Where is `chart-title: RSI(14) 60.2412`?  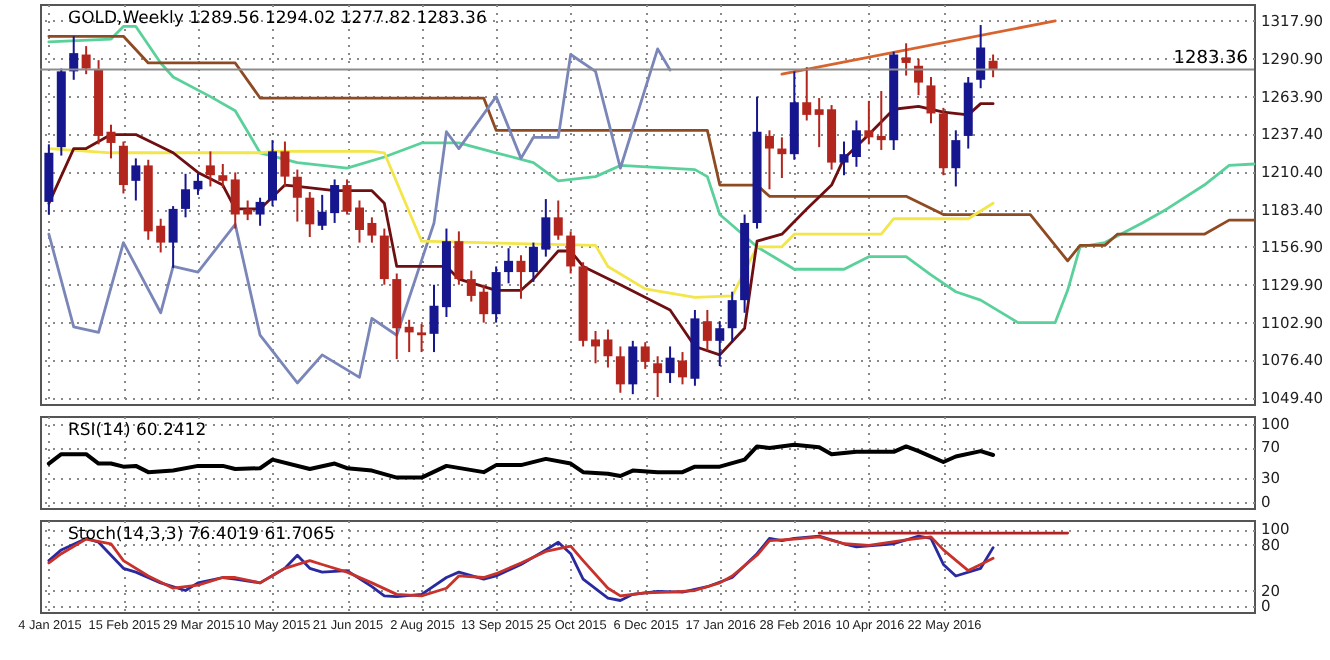 chart-title: RSI(14) 60.2412 is located at coordinates (137, 430).